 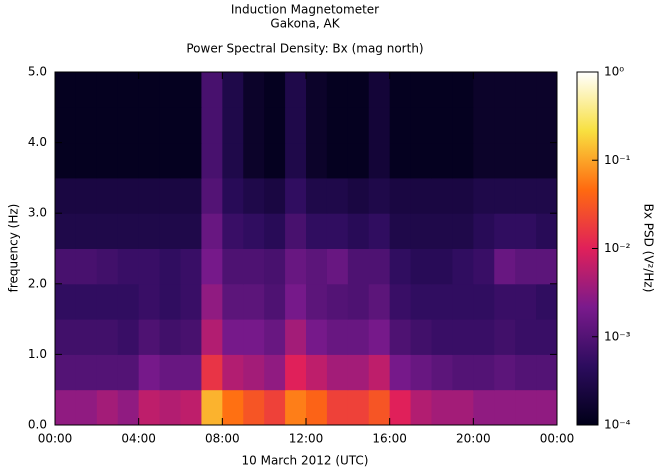 What do you see at coordinates (649, 248) in the screenshot?
I see `colorbar-label: Bx PSD (V²/Hz)` at bounding box center [649, 248].